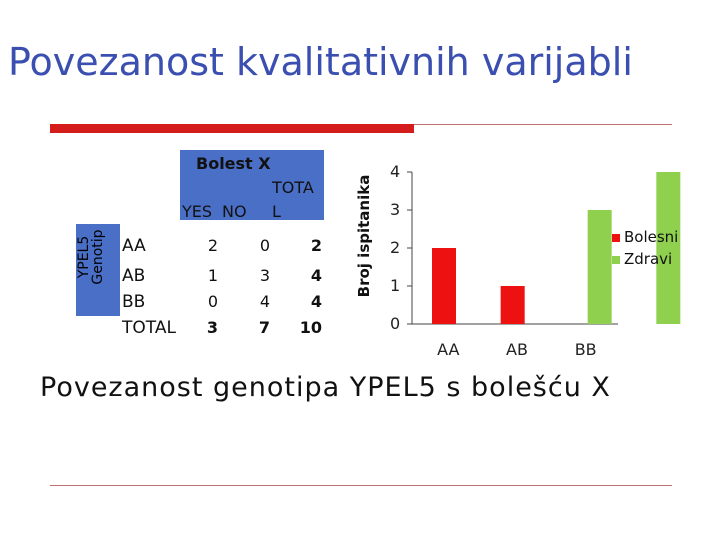 Image resolution: width=720 pixels, height=540 pixels. Describe the element at coordinates (134, 302) in the screenshot. I see `table-row-label: BB` at that location.